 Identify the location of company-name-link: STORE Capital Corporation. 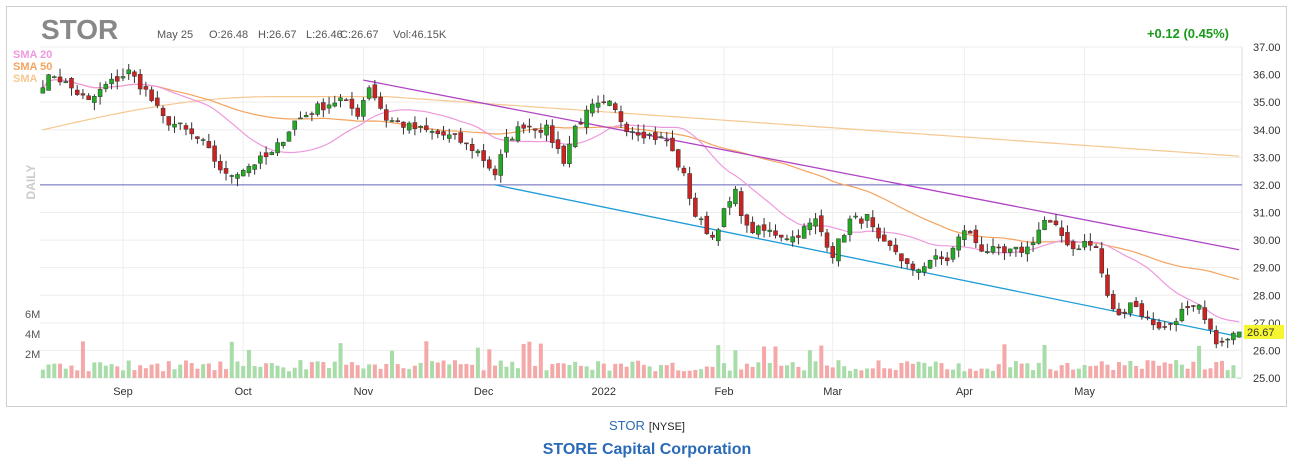
(647, 449).